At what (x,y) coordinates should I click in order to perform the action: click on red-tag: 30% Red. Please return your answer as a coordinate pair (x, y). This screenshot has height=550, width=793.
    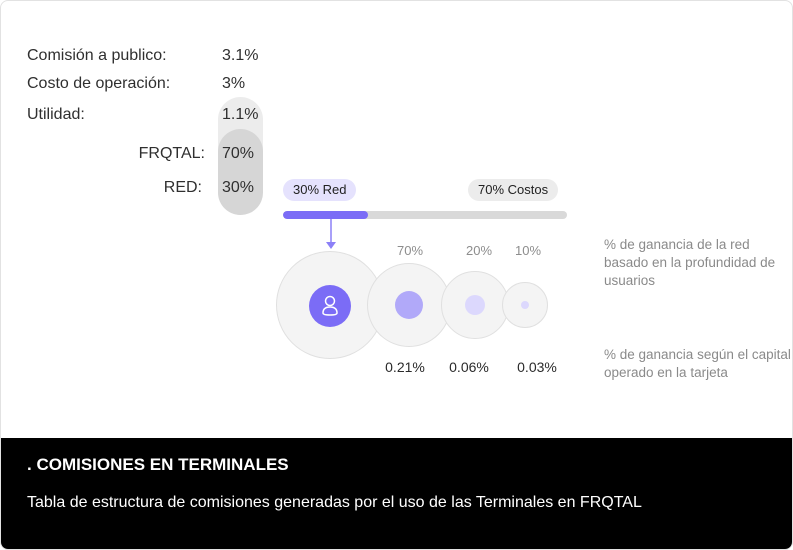
    Looking at the image, I should click on (320, 190).